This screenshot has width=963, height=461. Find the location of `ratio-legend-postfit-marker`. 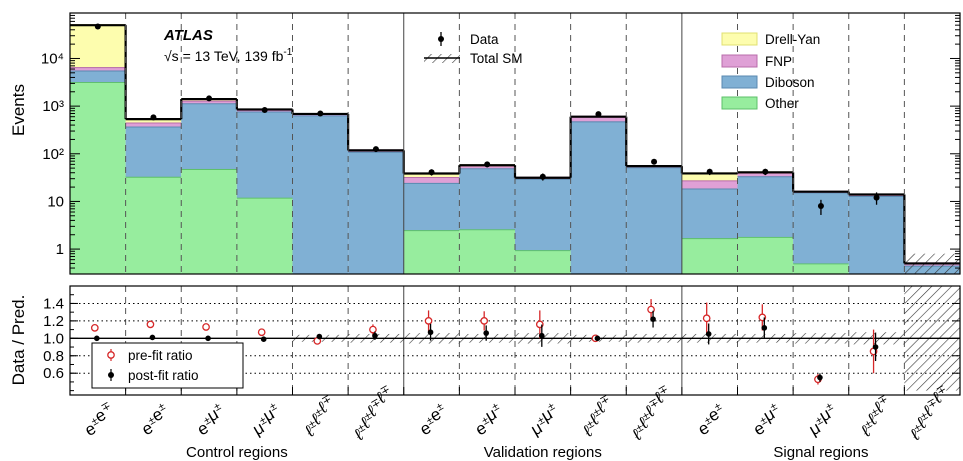

ratio-legend-postfit-marker is located at coordinates (111, 375).